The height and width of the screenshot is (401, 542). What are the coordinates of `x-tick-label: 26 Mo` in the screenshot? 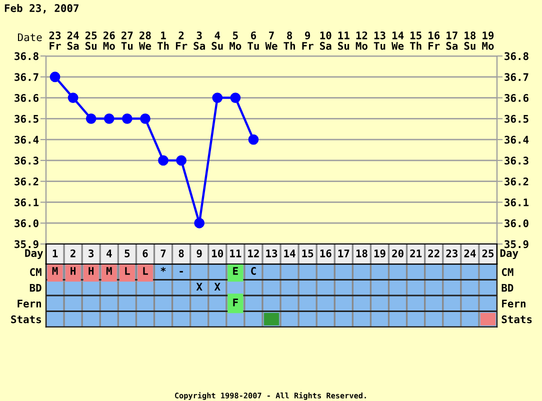 It's located at (109, 40).